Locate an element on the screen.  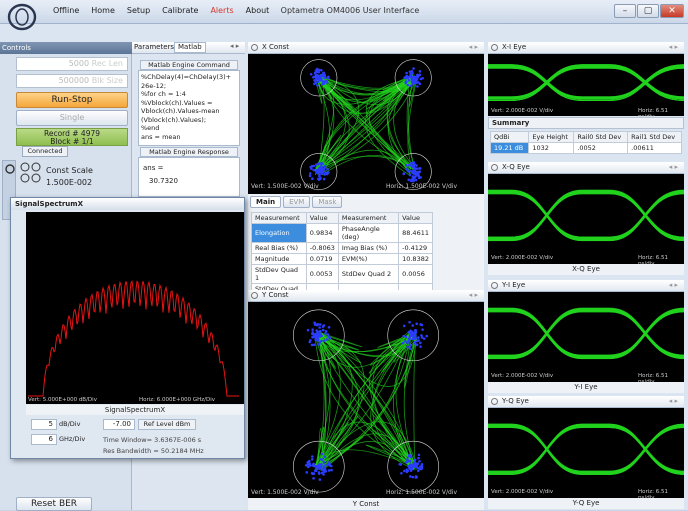
measurement-cell: -0.8063 is located at coordinates (322, 248).